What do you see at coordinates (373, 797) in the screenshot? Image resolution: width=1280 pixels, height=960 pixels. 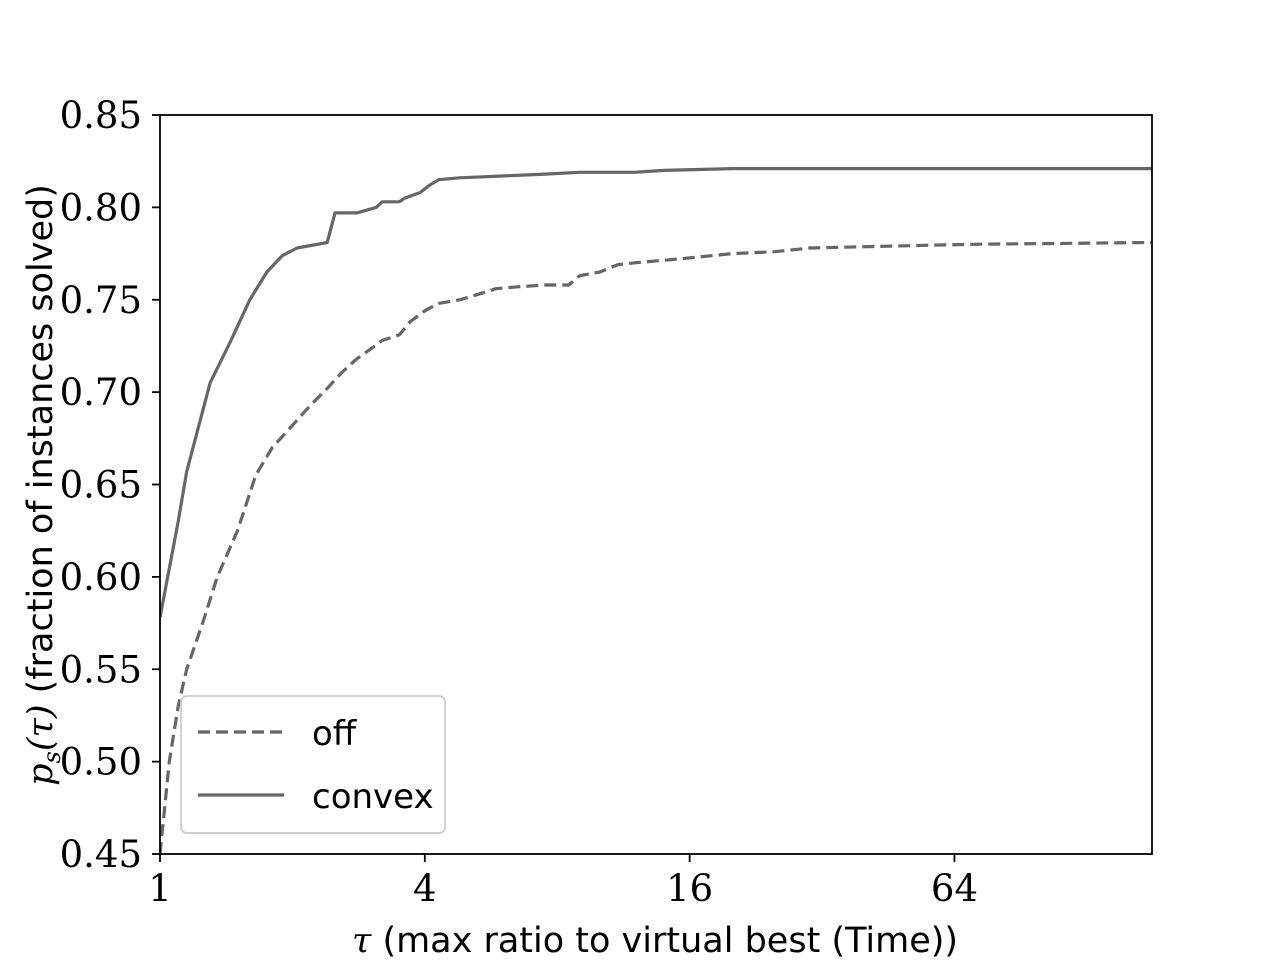 I see `legend-label-convex: convex` at bounding box center [373, 797].